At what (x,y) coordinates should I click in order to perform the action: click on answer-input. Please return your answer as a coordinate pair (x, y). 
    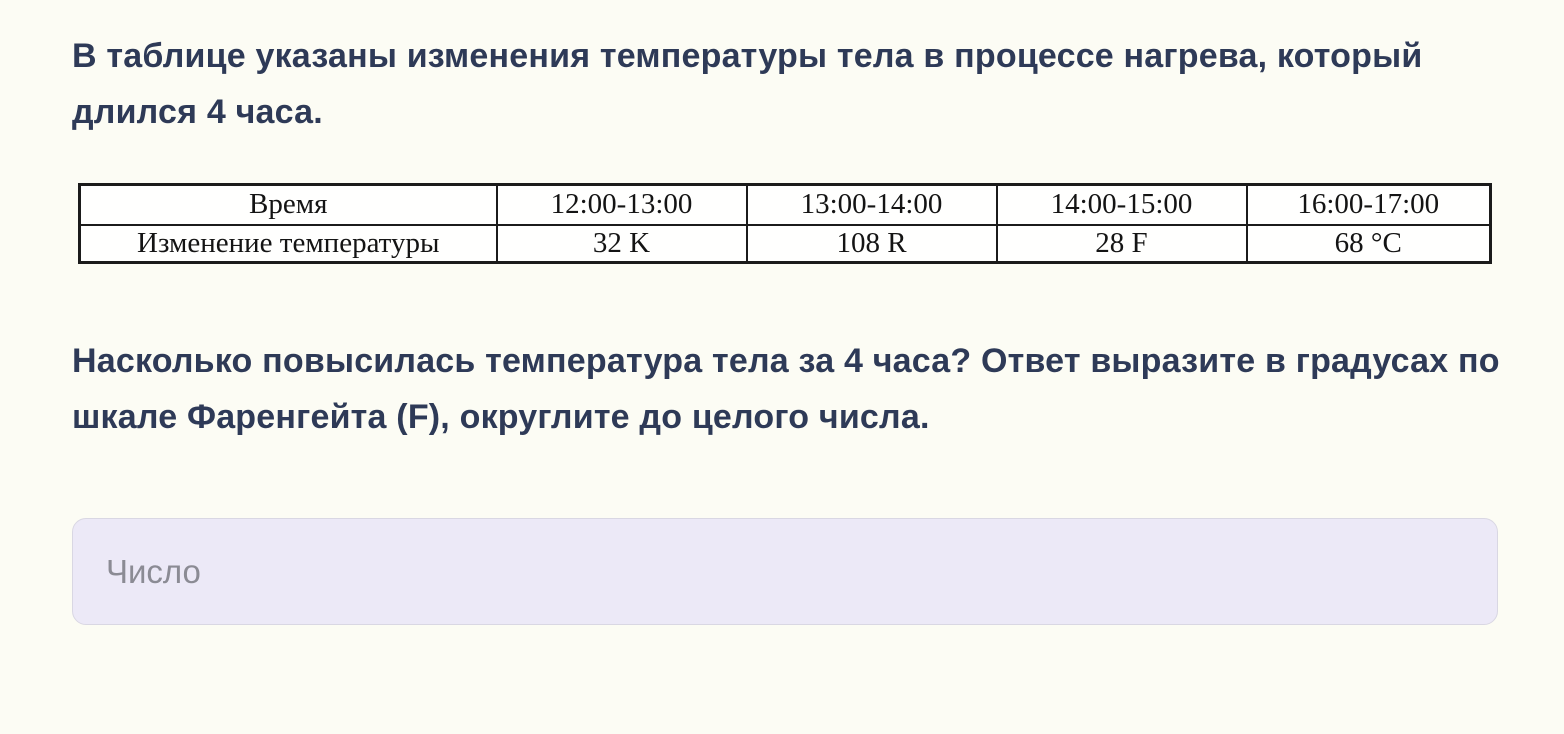
    Looking at the image, I should click on (785, 571).